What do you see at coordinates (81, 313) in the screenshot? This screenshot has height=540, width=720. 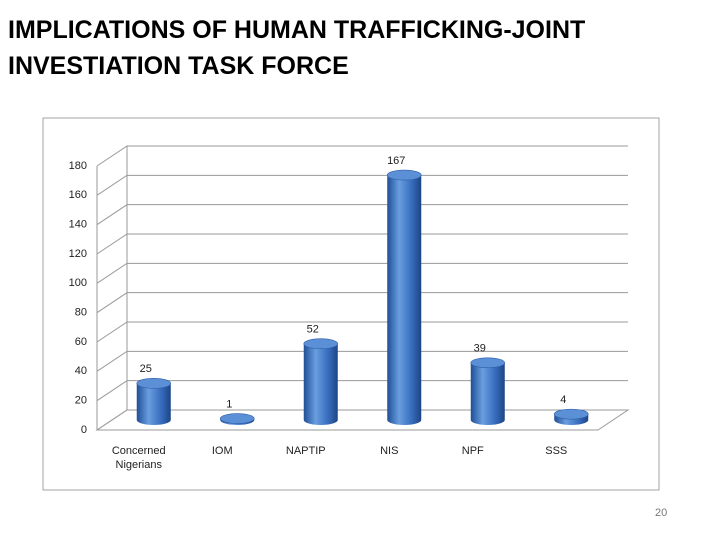 I see `y-tick-label: 80` at bounding box center [81, 313].